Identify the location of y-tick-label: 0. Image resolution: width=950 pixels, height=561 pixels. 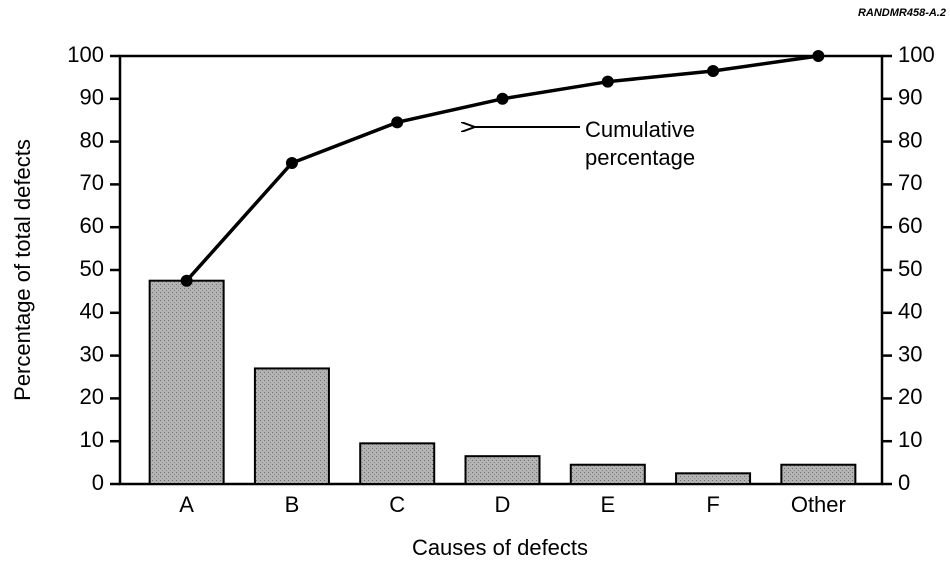
(98, 482).